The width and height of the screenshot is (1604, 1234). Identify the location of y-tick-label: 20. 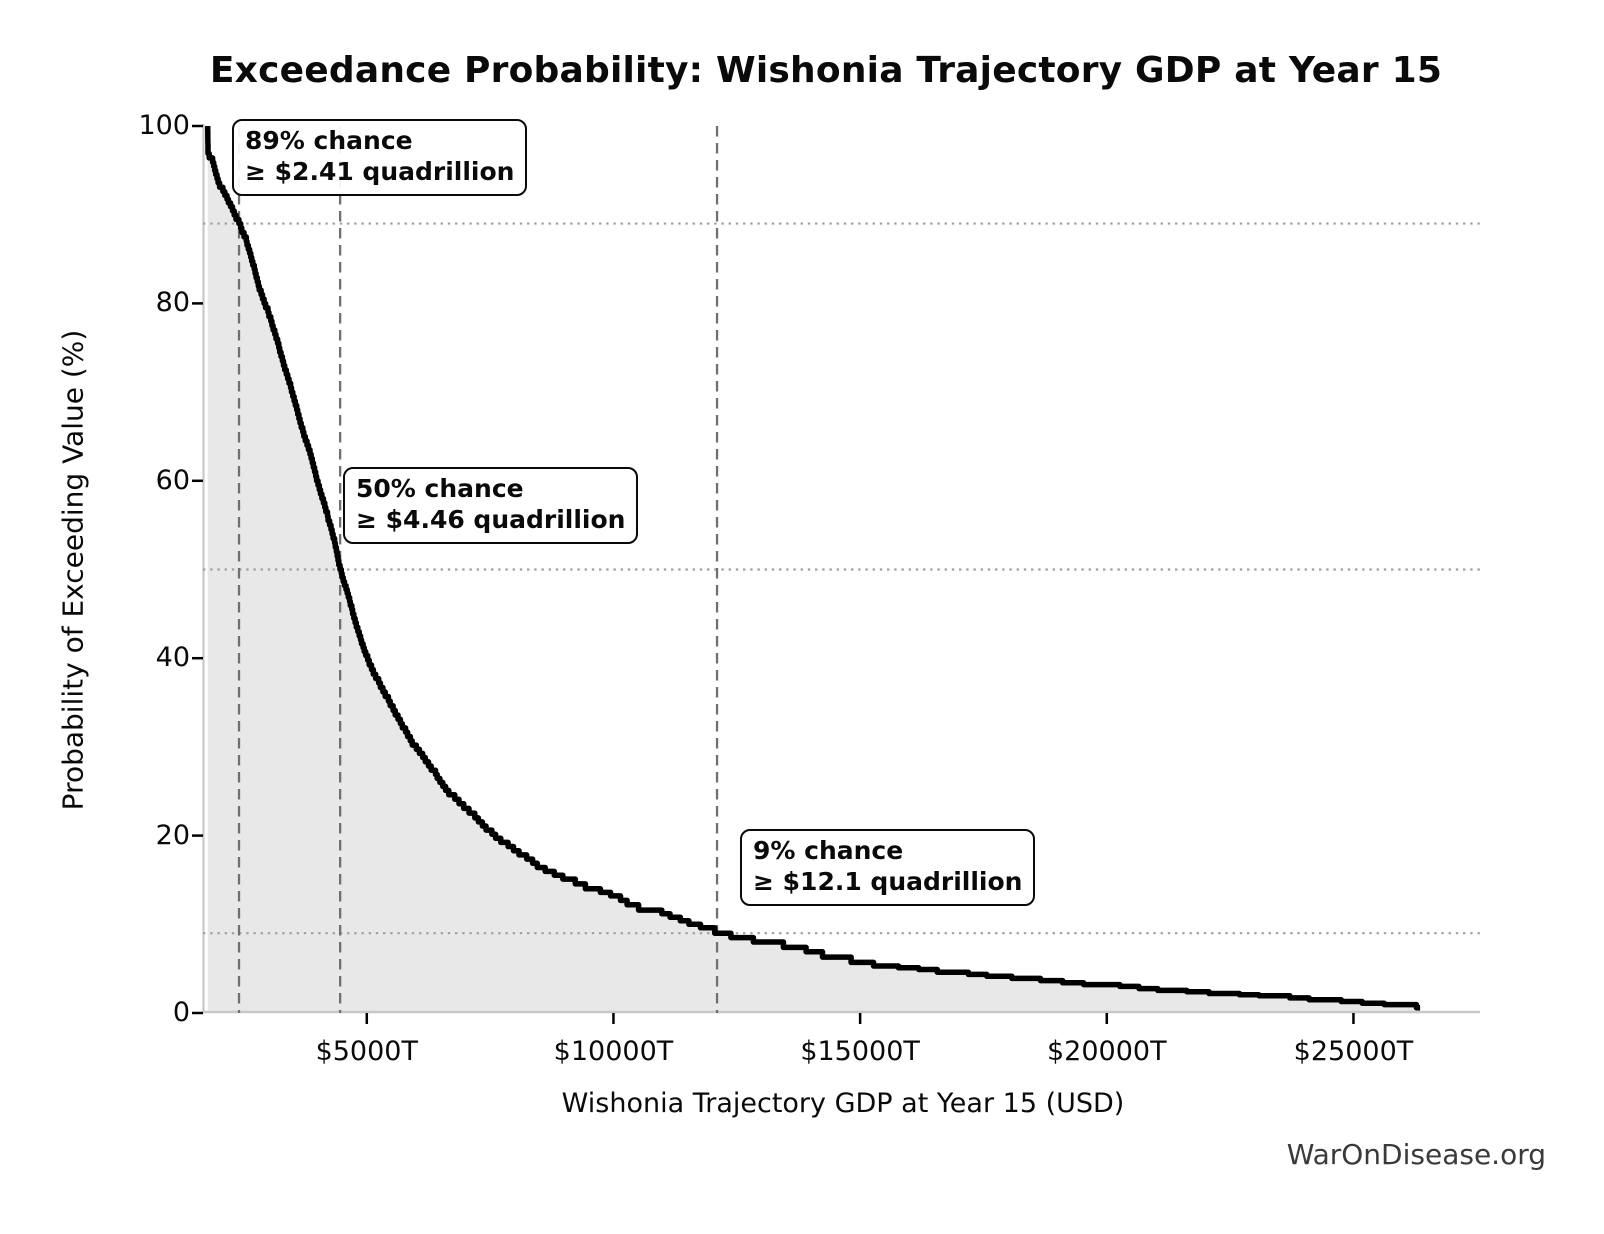
(172, 835).